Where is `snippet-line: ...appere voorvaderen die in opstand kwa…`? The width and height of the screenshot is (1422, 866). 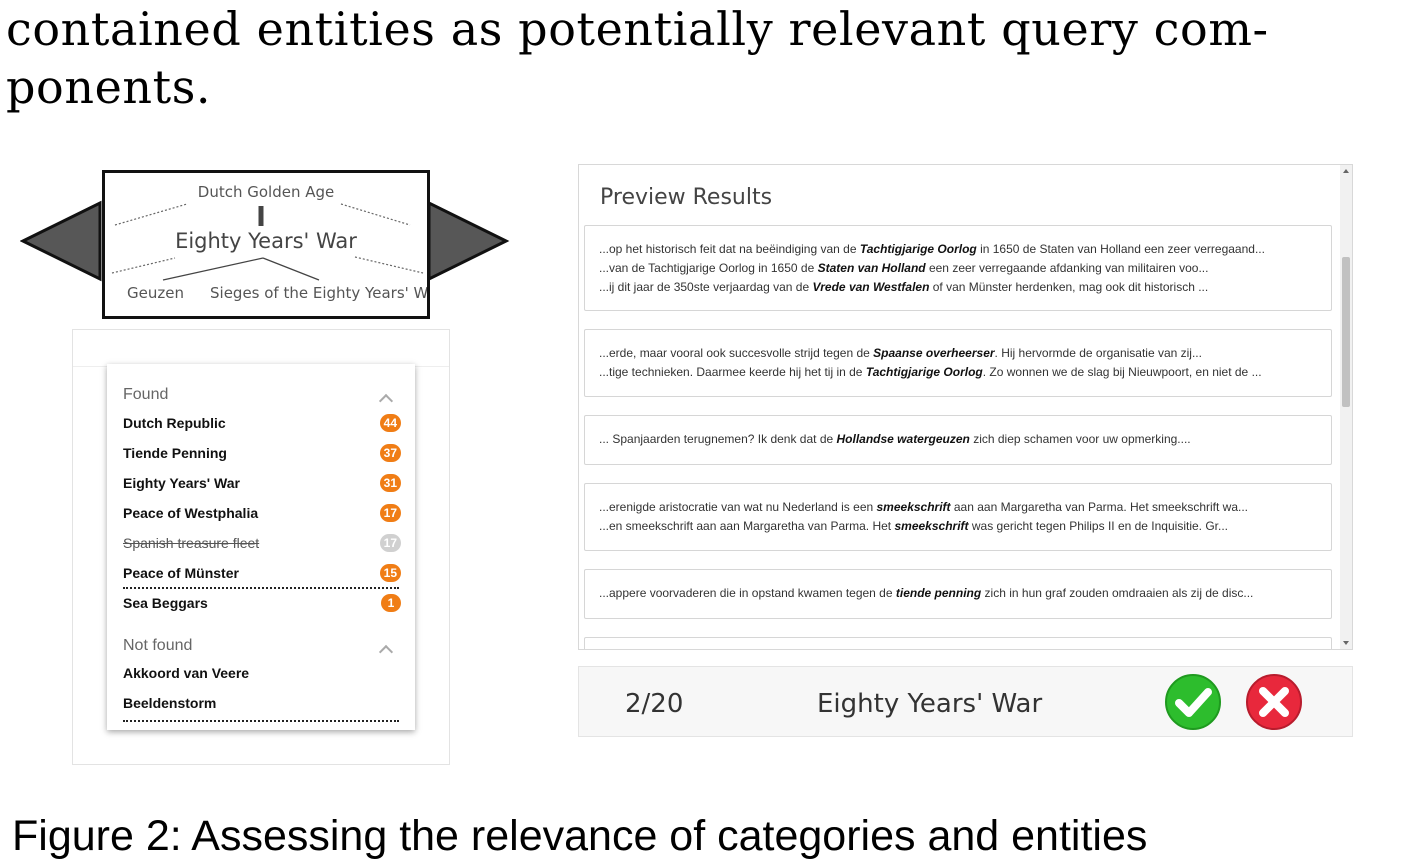
snippet-line: ...appere voorvaderen die in opstand kwa… is located at coordinates (926, 593).